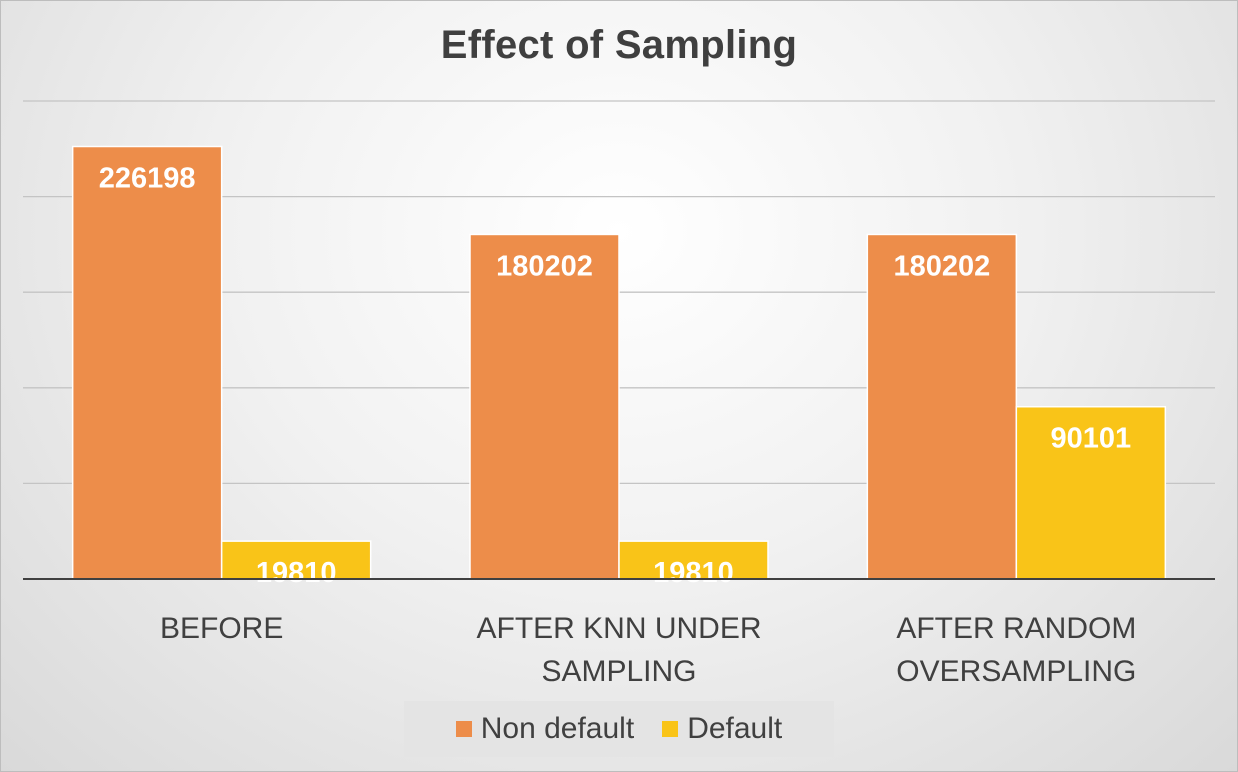  What do you see at coordinates (618, 628) in the screenshot?
I see `category-label: AFTER KNN UNDER` at bounding box center [618, 628].